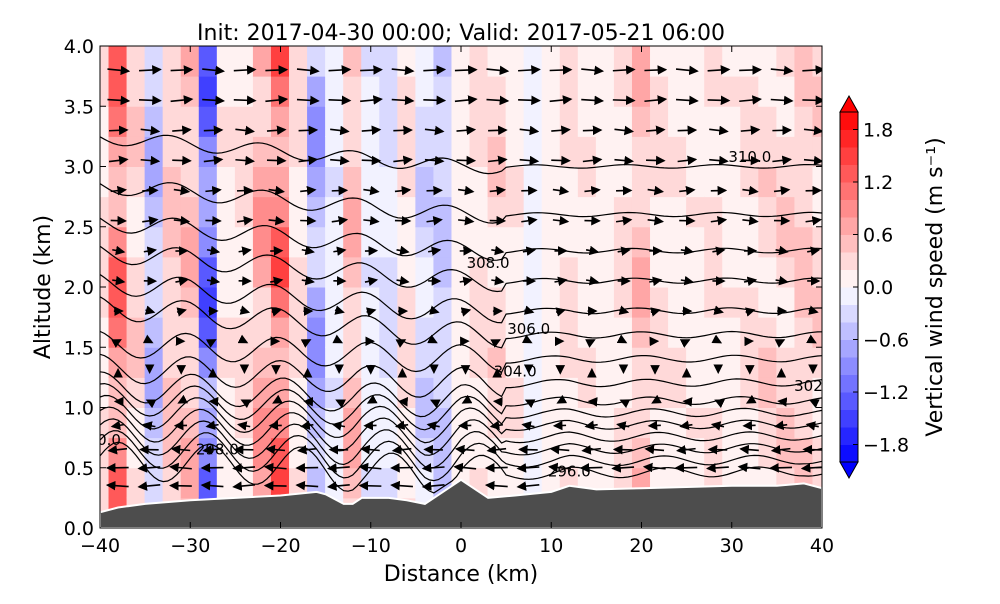 The width and height of the screenshot is (1000, 604). Describe the element at coordinates (849, 470) in the screenshot. I see `colorbar-extend-min` at that location.